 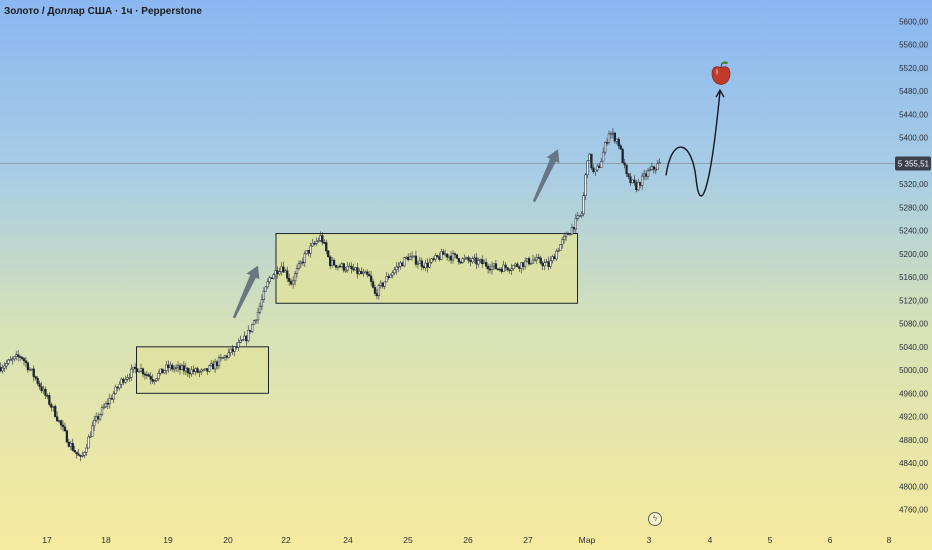 I want to click on price-tick-label: 5000,00, so click(x=913, y=370).